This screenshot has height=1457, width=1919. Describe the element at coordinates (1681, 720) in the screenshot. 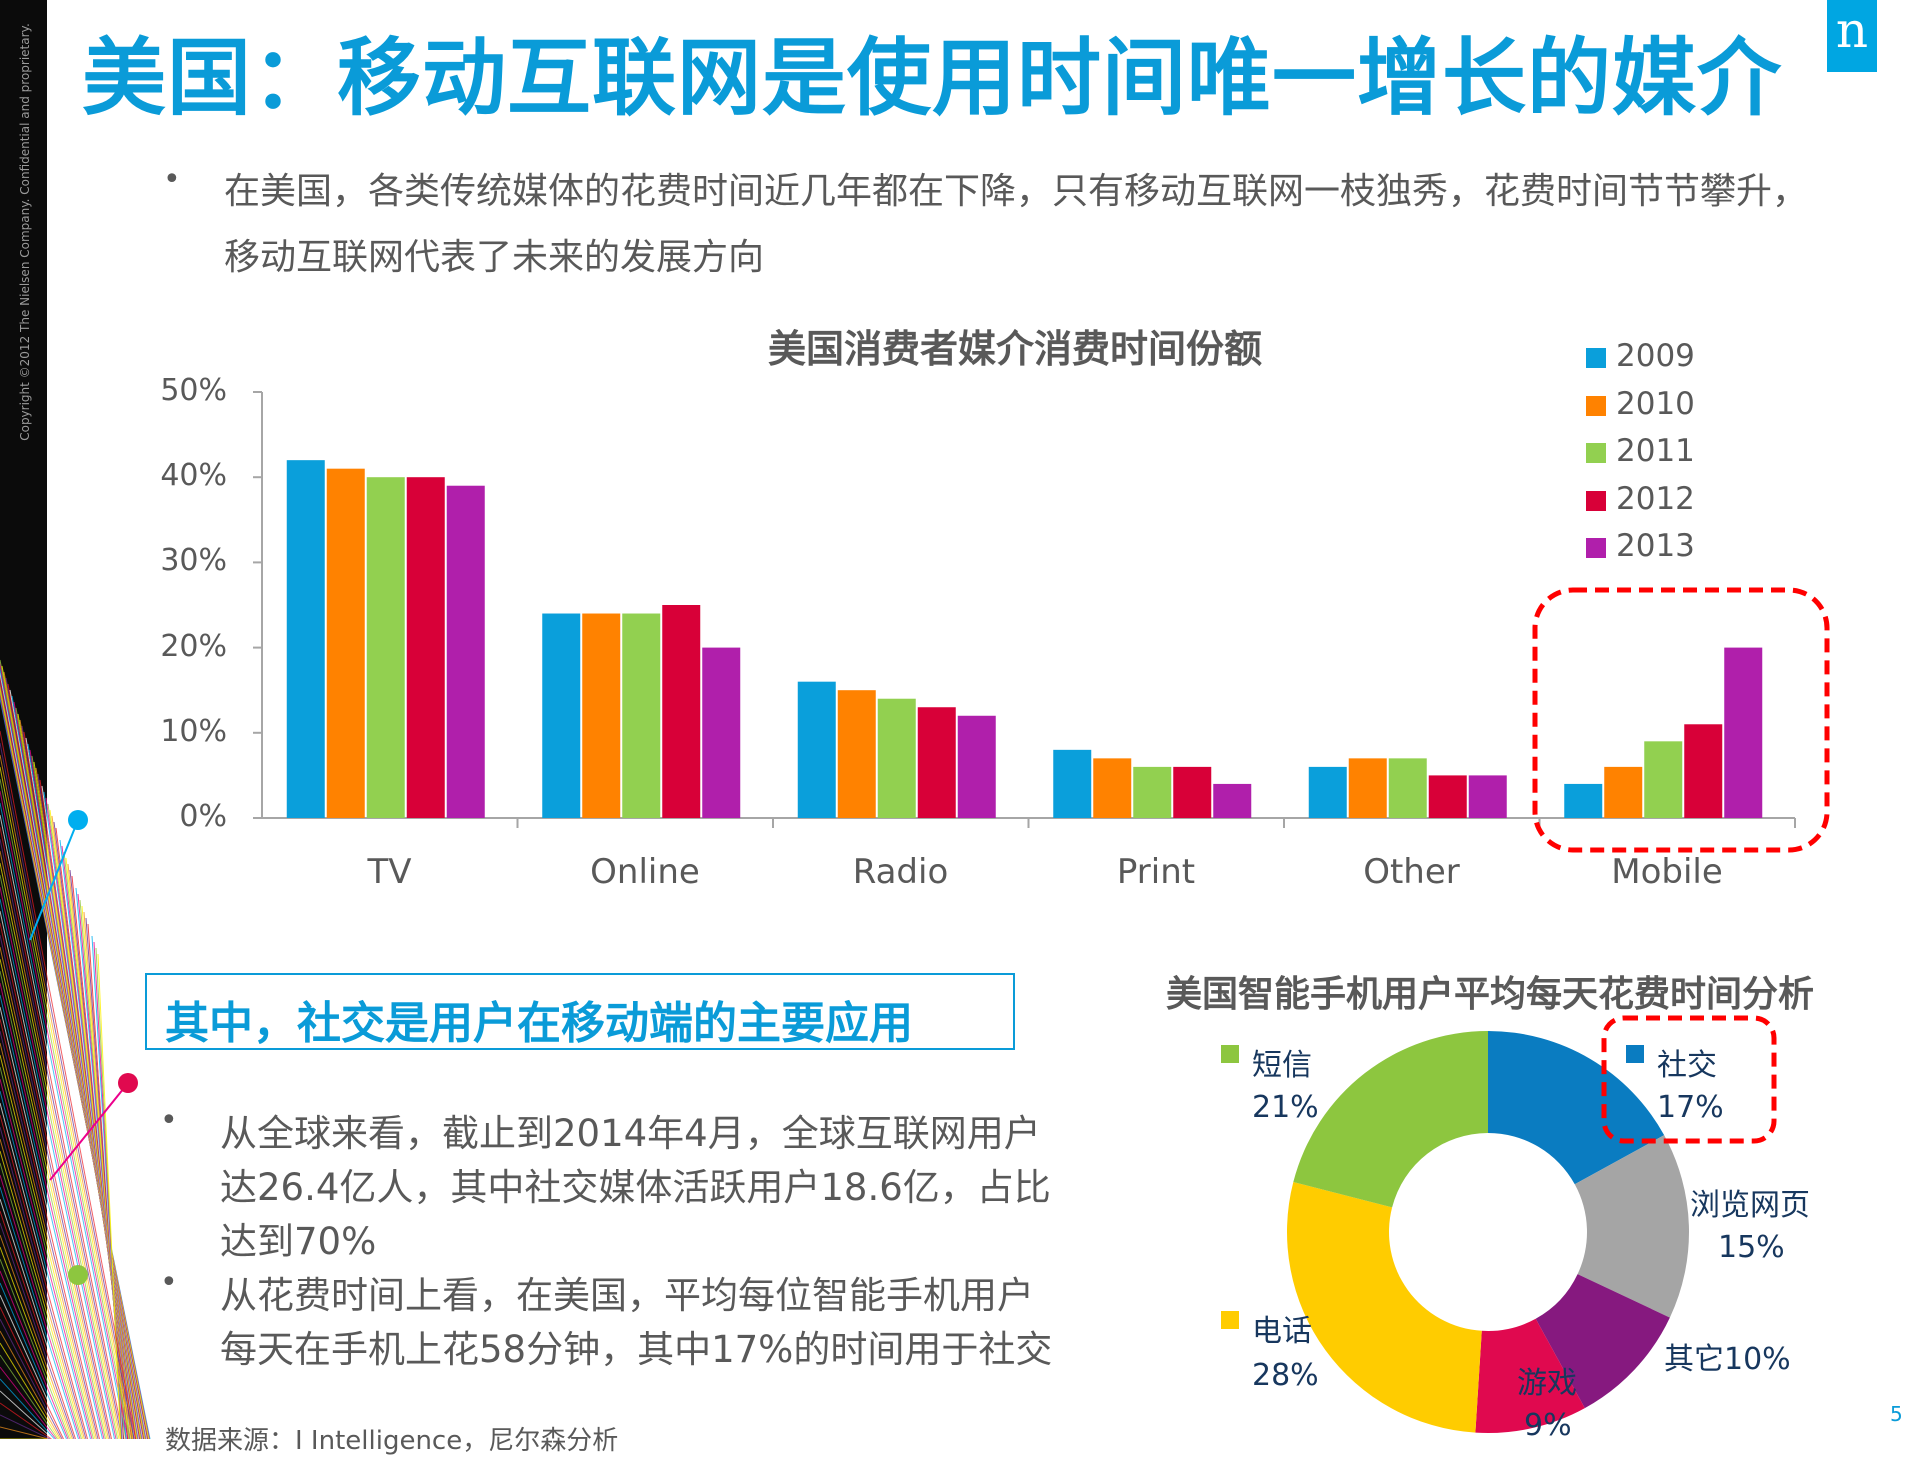

I see `mobile-highlight-box` at that location.